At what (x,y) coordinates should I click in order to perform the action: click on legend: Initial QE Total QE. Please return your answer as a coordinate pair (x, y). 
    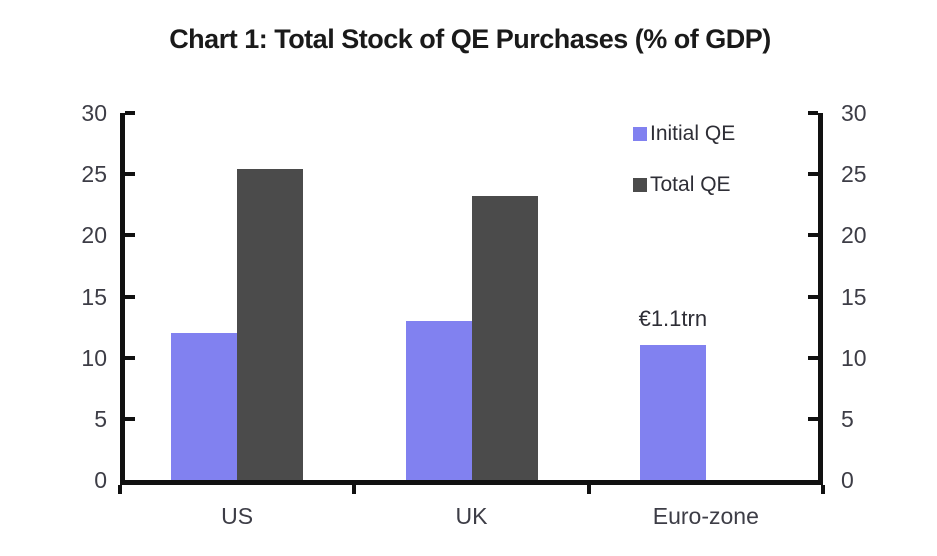
    Looking at the image, I should click on (684, 159).